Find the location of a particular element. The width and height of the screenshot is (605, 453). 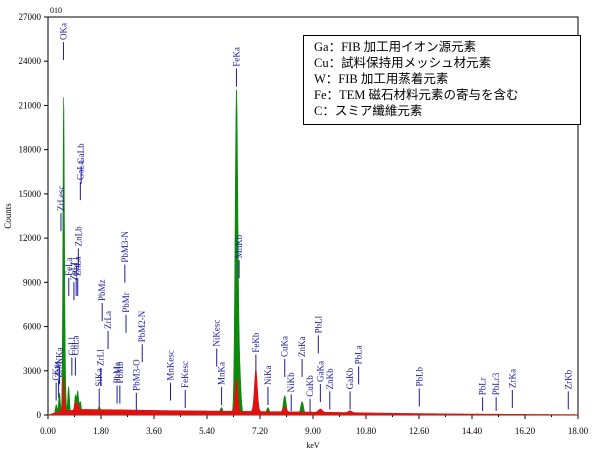

x-tick-label: 7.20 is located at coordinates (260, 431).